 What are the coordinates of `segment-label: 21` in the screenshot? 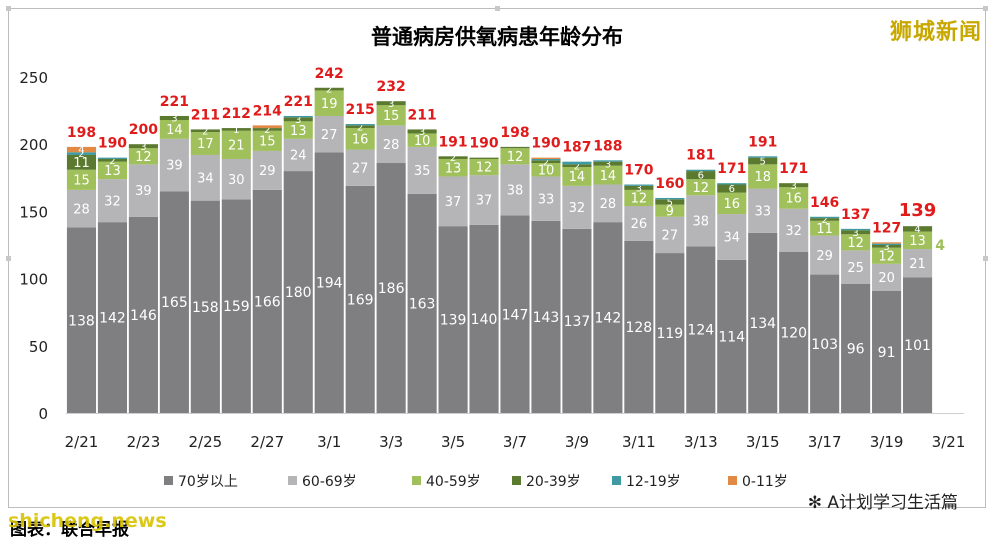 It's located at (236, 146).